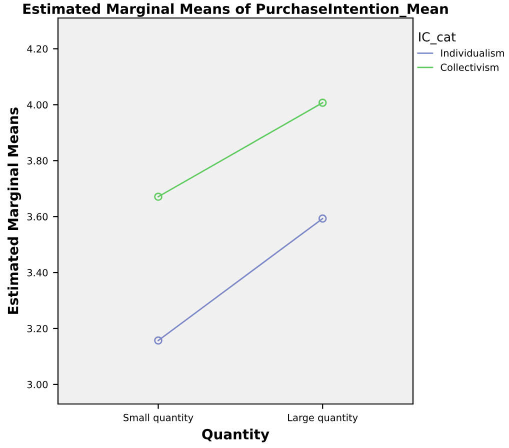 The height and width of the screenshot is (448, 509). I want to click on y-tick-label: 4.20, so click(37, 49).